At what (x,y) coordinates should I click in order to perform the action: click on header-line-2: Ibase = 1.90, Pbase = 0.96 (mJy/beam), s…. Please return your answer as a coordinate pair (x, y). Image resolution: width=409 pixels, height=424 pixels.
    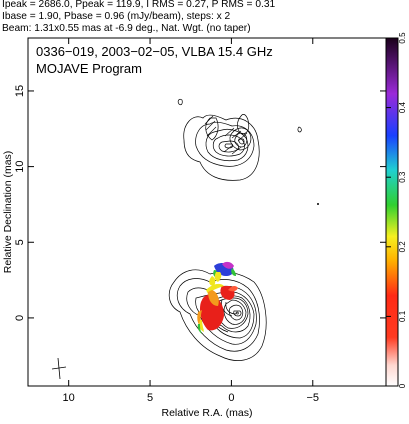
    Looking at the image, I should click on (116, 16).